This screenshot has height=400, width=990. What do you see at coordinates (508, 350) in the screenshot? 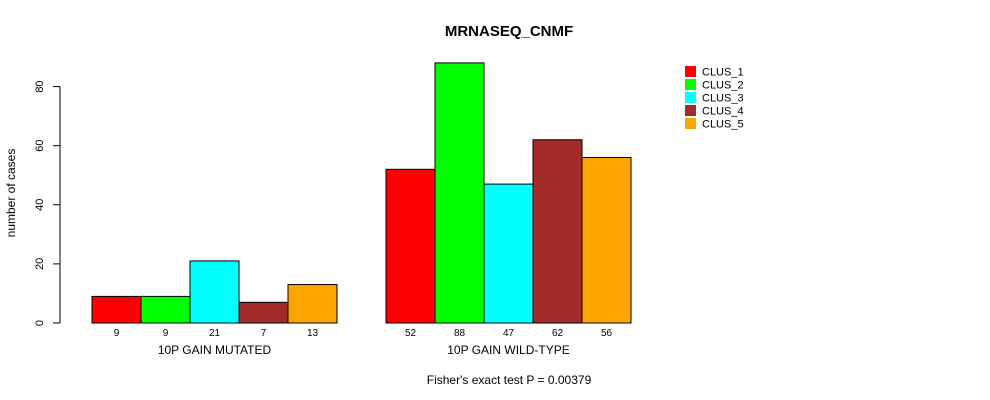
I see `group-label: 10P GAIN WILD-TYPE` at bounding box center [508, 350].